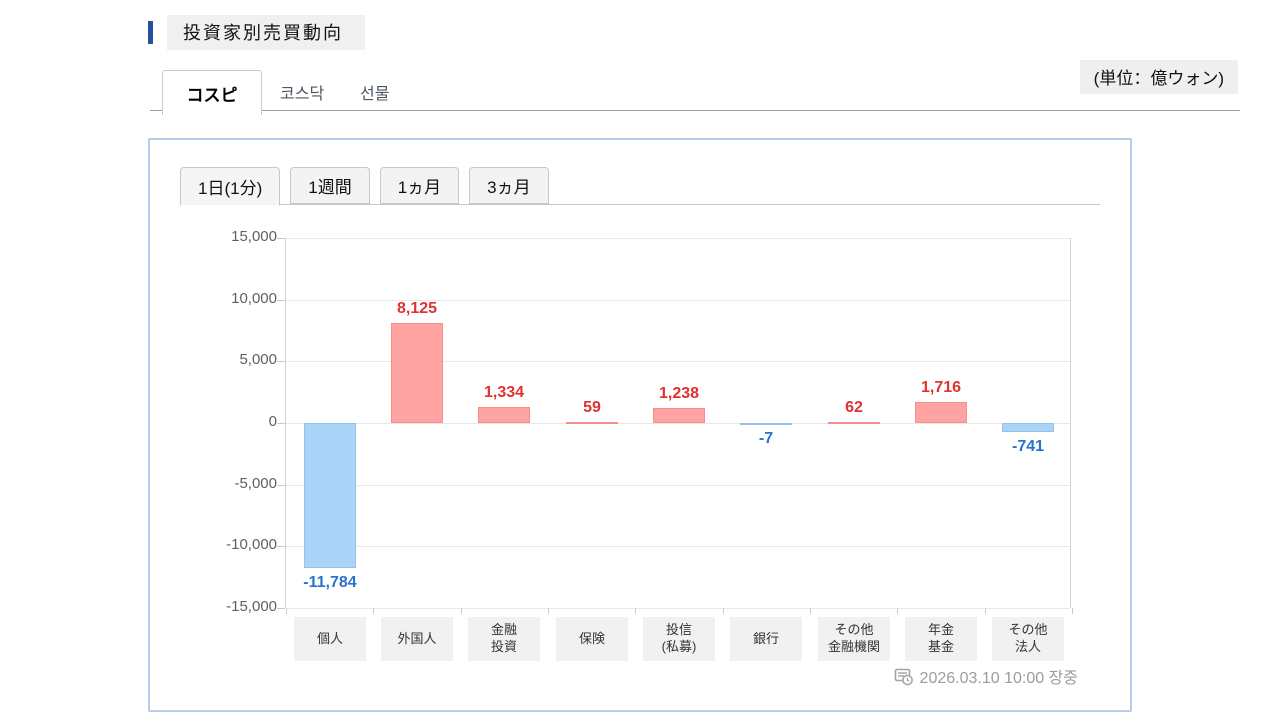 The width and height of the screenshot is (1280, 720). I want to click on category-label-4: 投信 (私募), so click(679, 639).